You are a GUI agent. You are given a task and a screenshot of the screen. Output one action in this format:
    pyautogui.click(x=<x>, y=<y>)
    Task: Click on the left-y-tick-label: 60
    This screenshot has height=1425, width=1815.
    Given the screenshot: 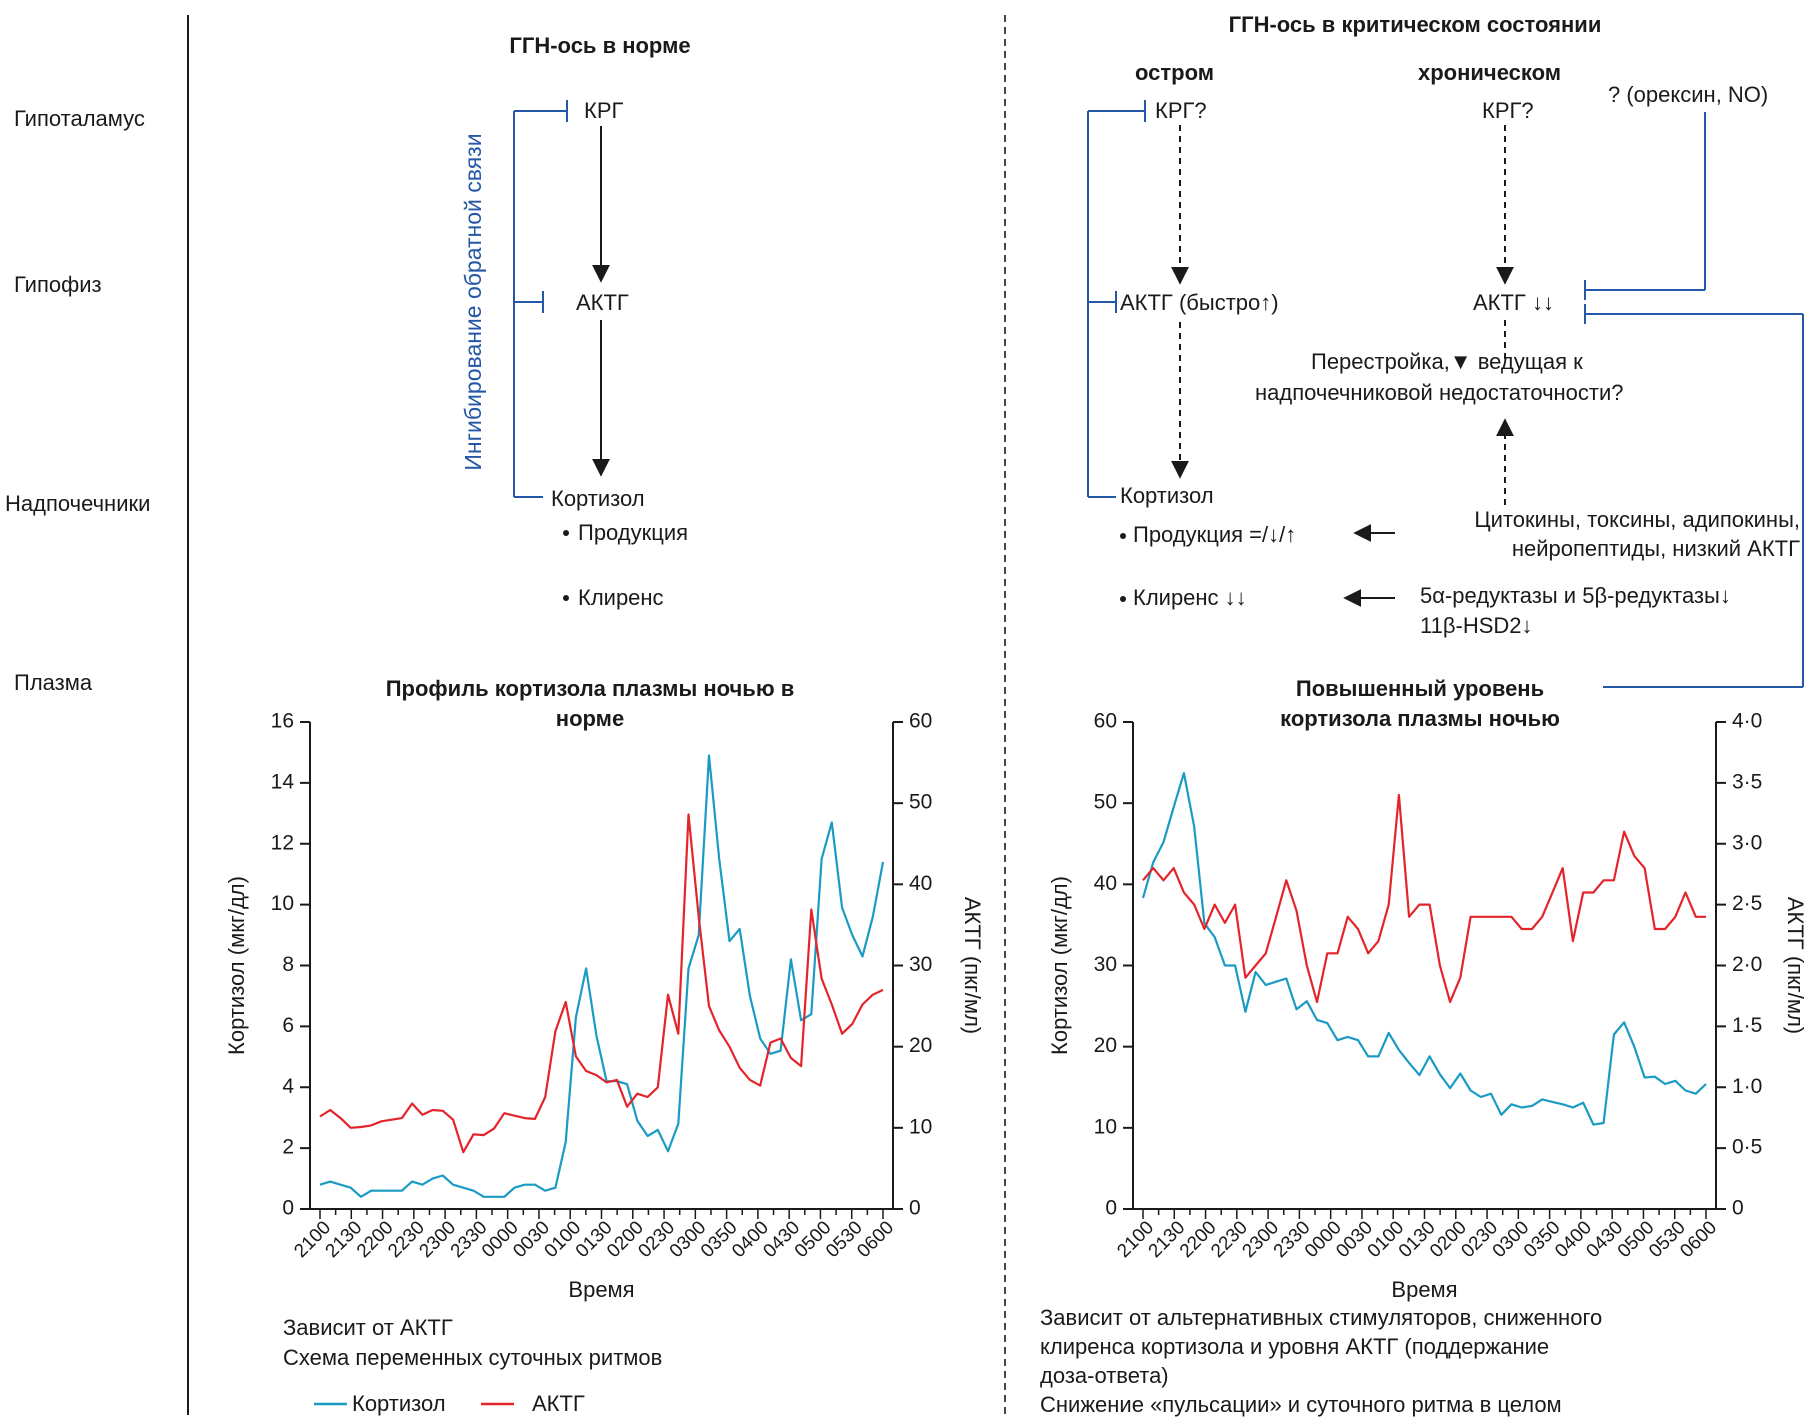 What is the action you would take?
    pyautogui.click(x=1105, y=721)
    